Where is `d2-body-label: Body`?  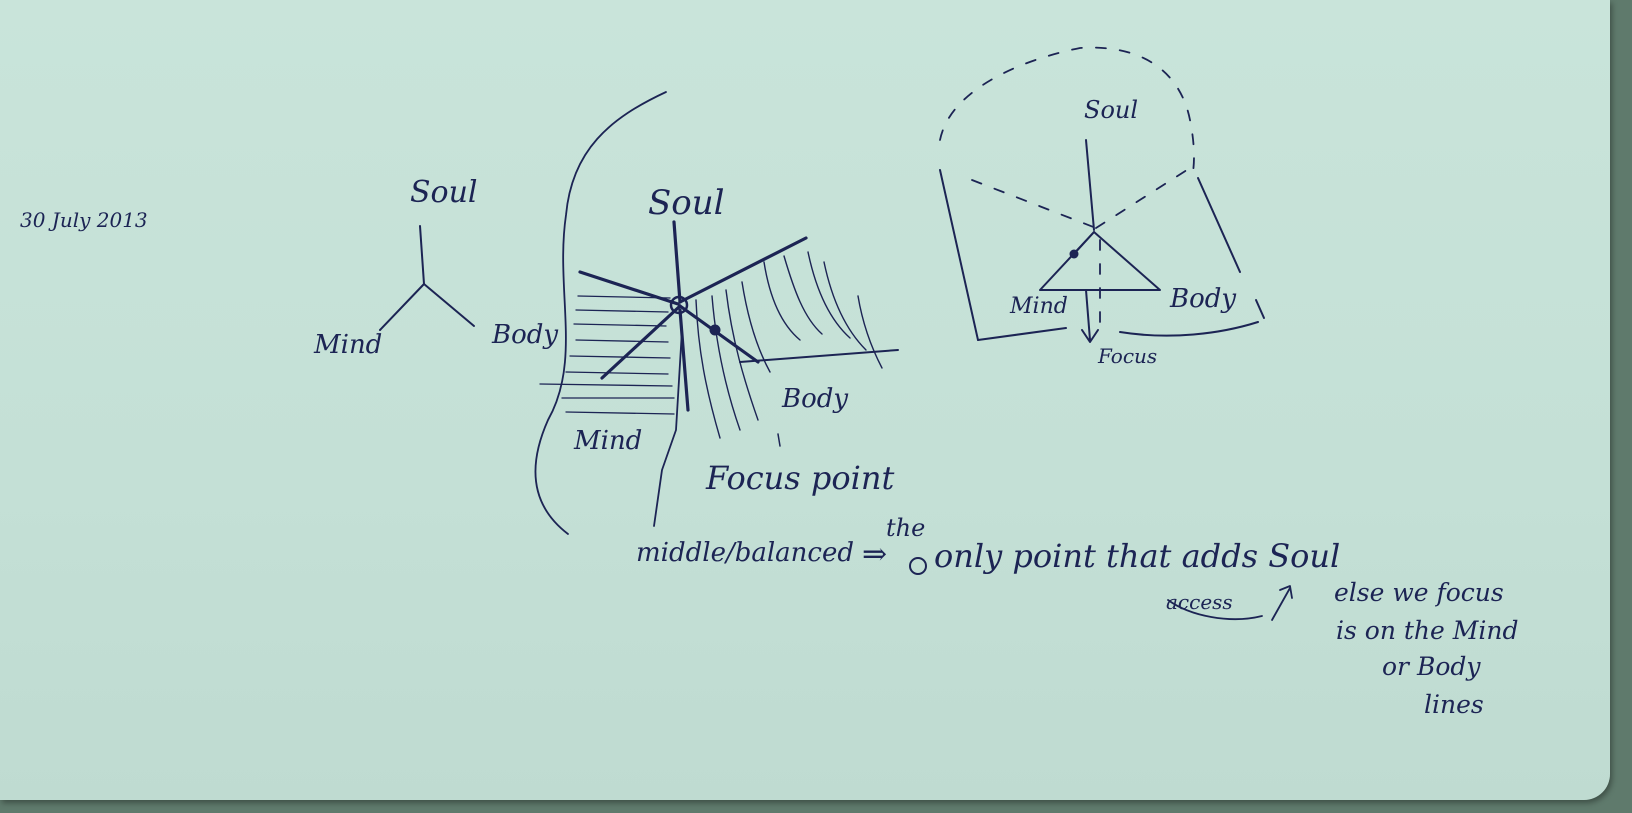 d2-body-label: Body is located at coordinates (815, 399).